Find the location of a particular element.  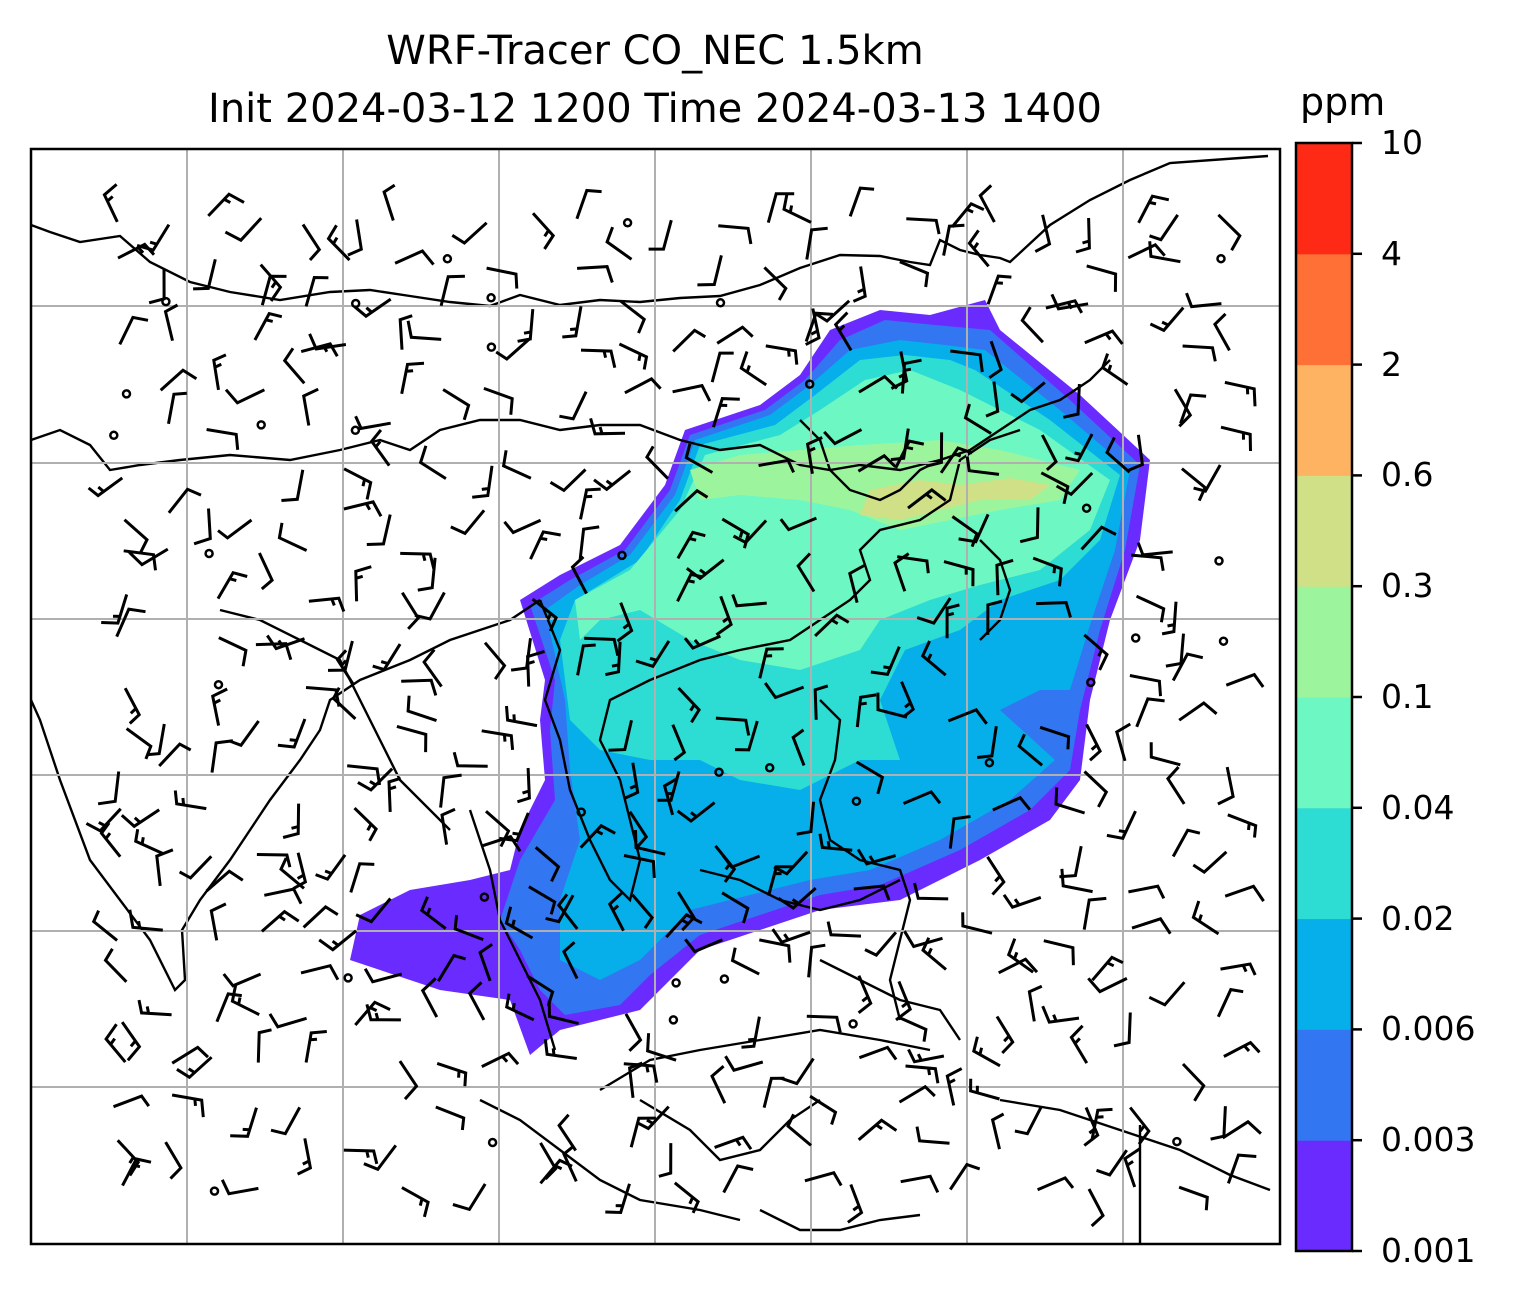

map-title-line1: WRF-Tracer CO_NEC 1.5km is located at coordinates (655, 51).